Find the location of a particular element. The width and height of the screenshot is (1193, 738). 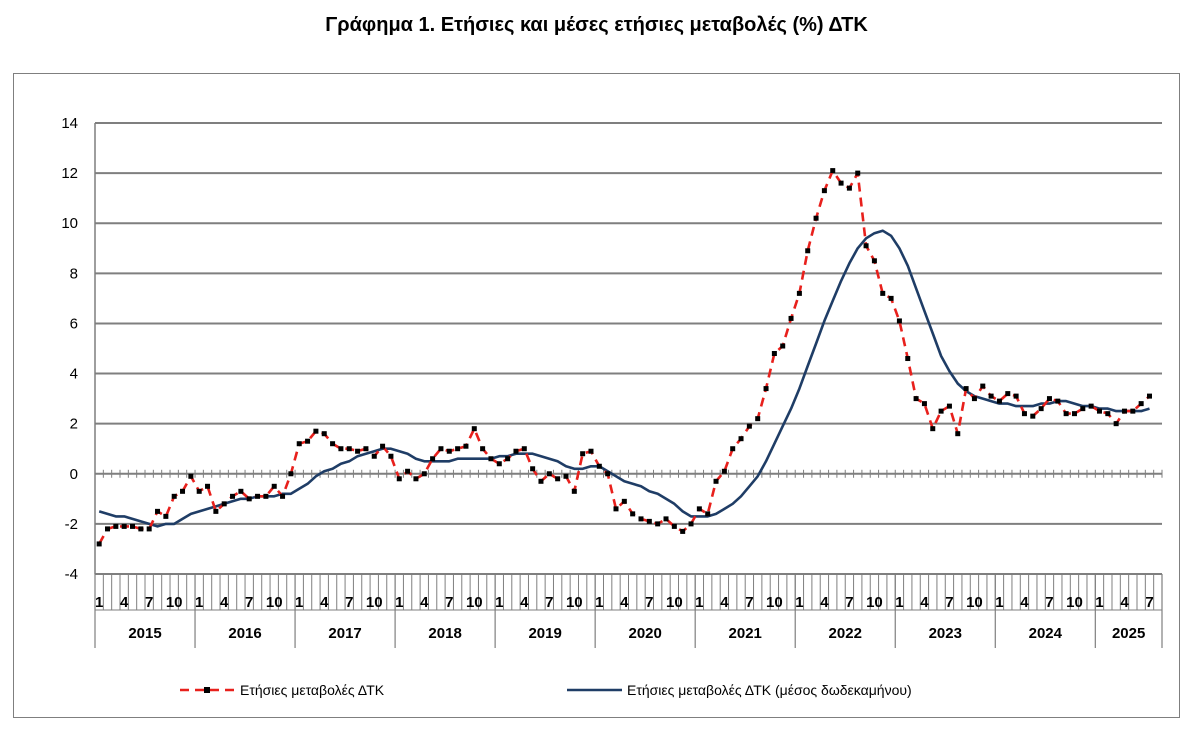

y-tick-label: -2 is located at coordinates (71, 524).